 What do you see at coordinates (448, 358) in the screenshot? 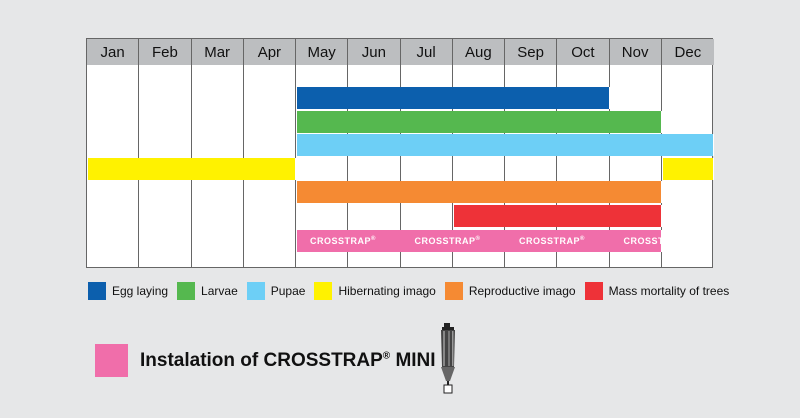
I see `trap-icon` at bounding box center [448, 358].